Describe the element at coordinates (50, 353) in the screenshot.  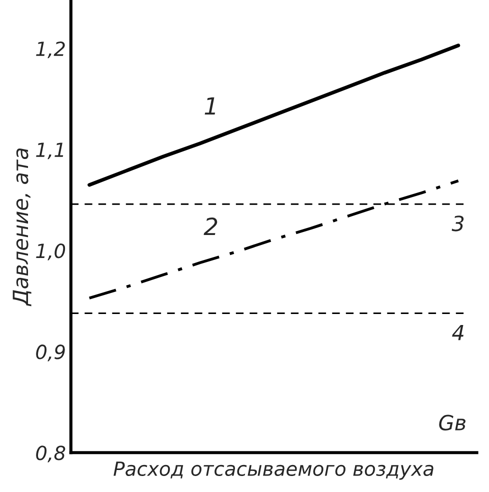
I see `y-tick-label: 0,9` at that location.